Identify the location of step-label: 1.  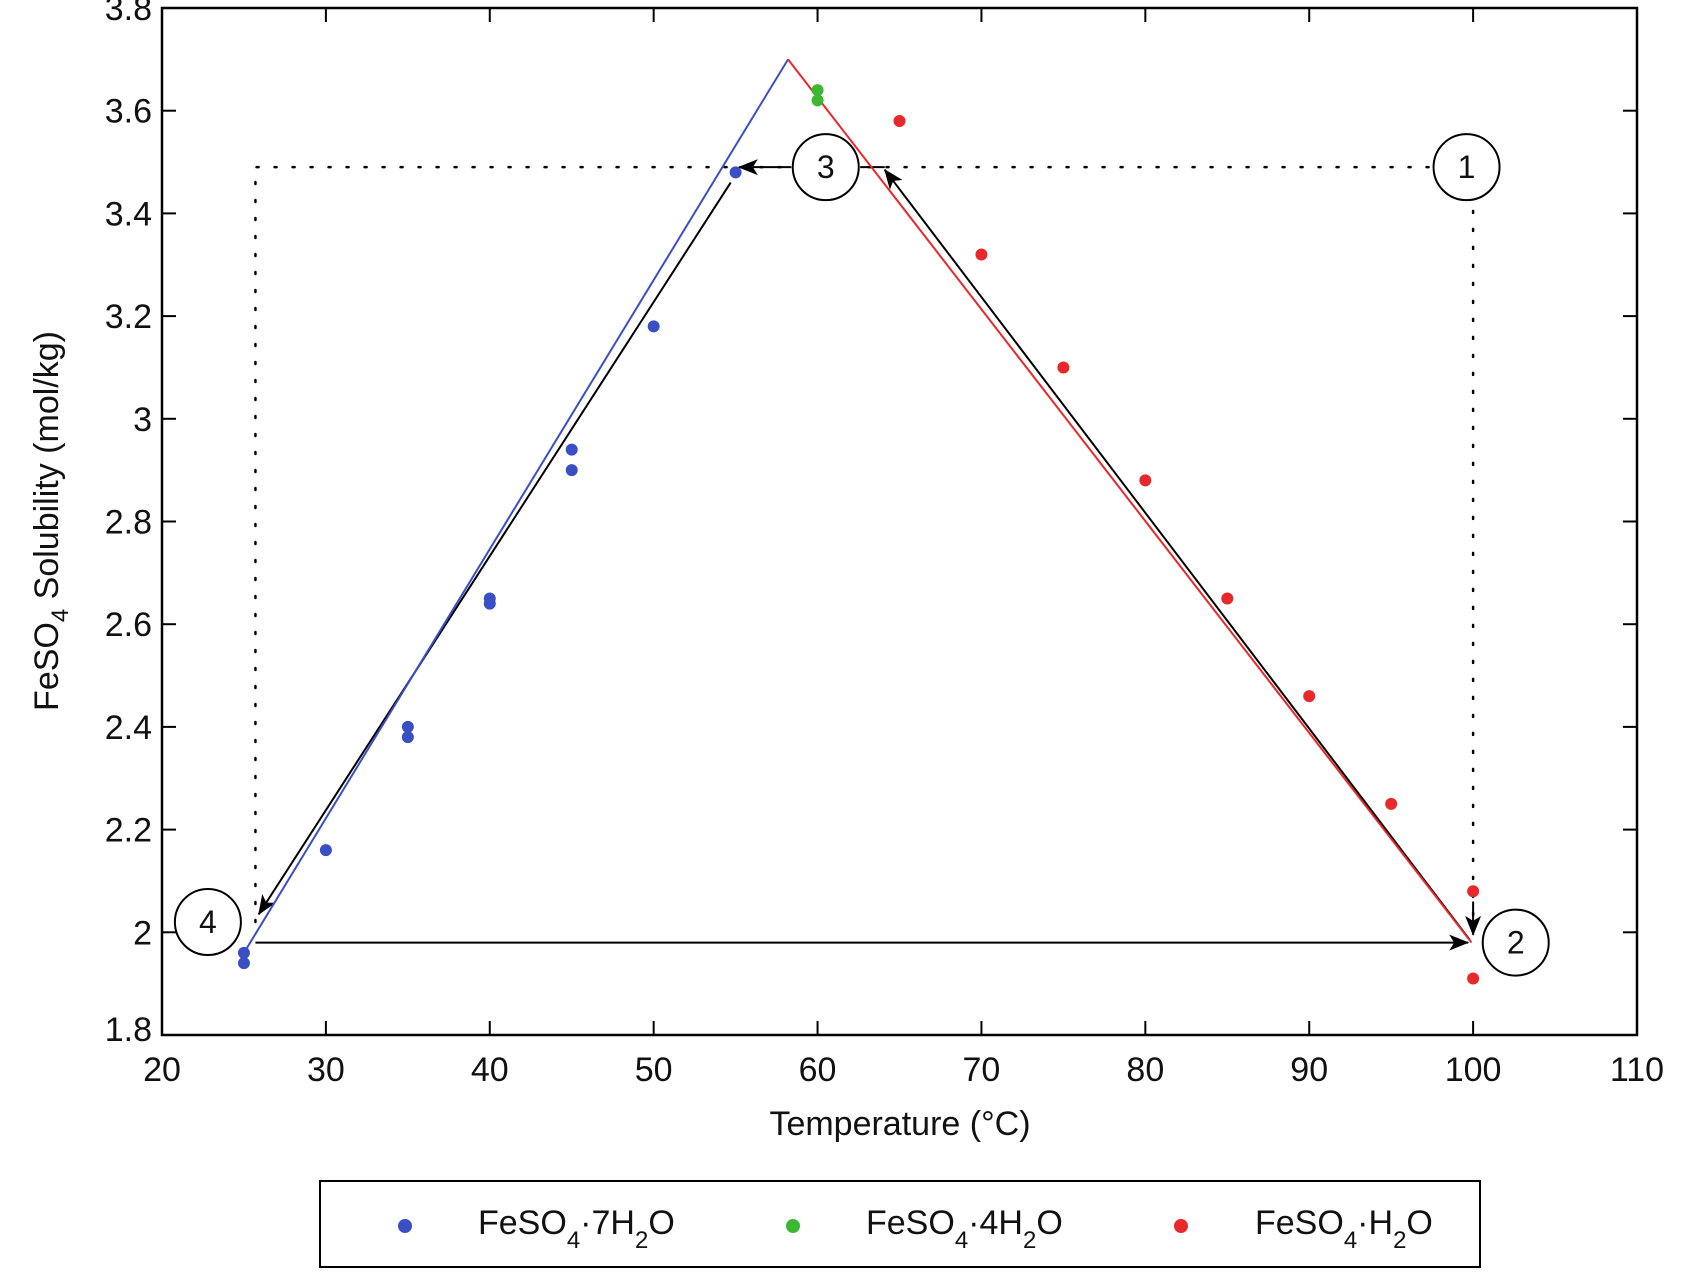
(1467, 167).